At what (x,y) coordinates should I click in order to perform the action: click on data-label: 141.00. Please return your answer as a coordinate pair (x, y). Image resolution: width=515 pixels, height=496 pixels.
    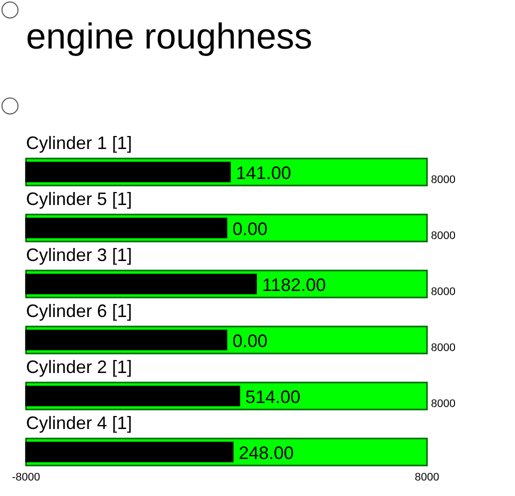
    Looking at the image, I should click on (264, 173).